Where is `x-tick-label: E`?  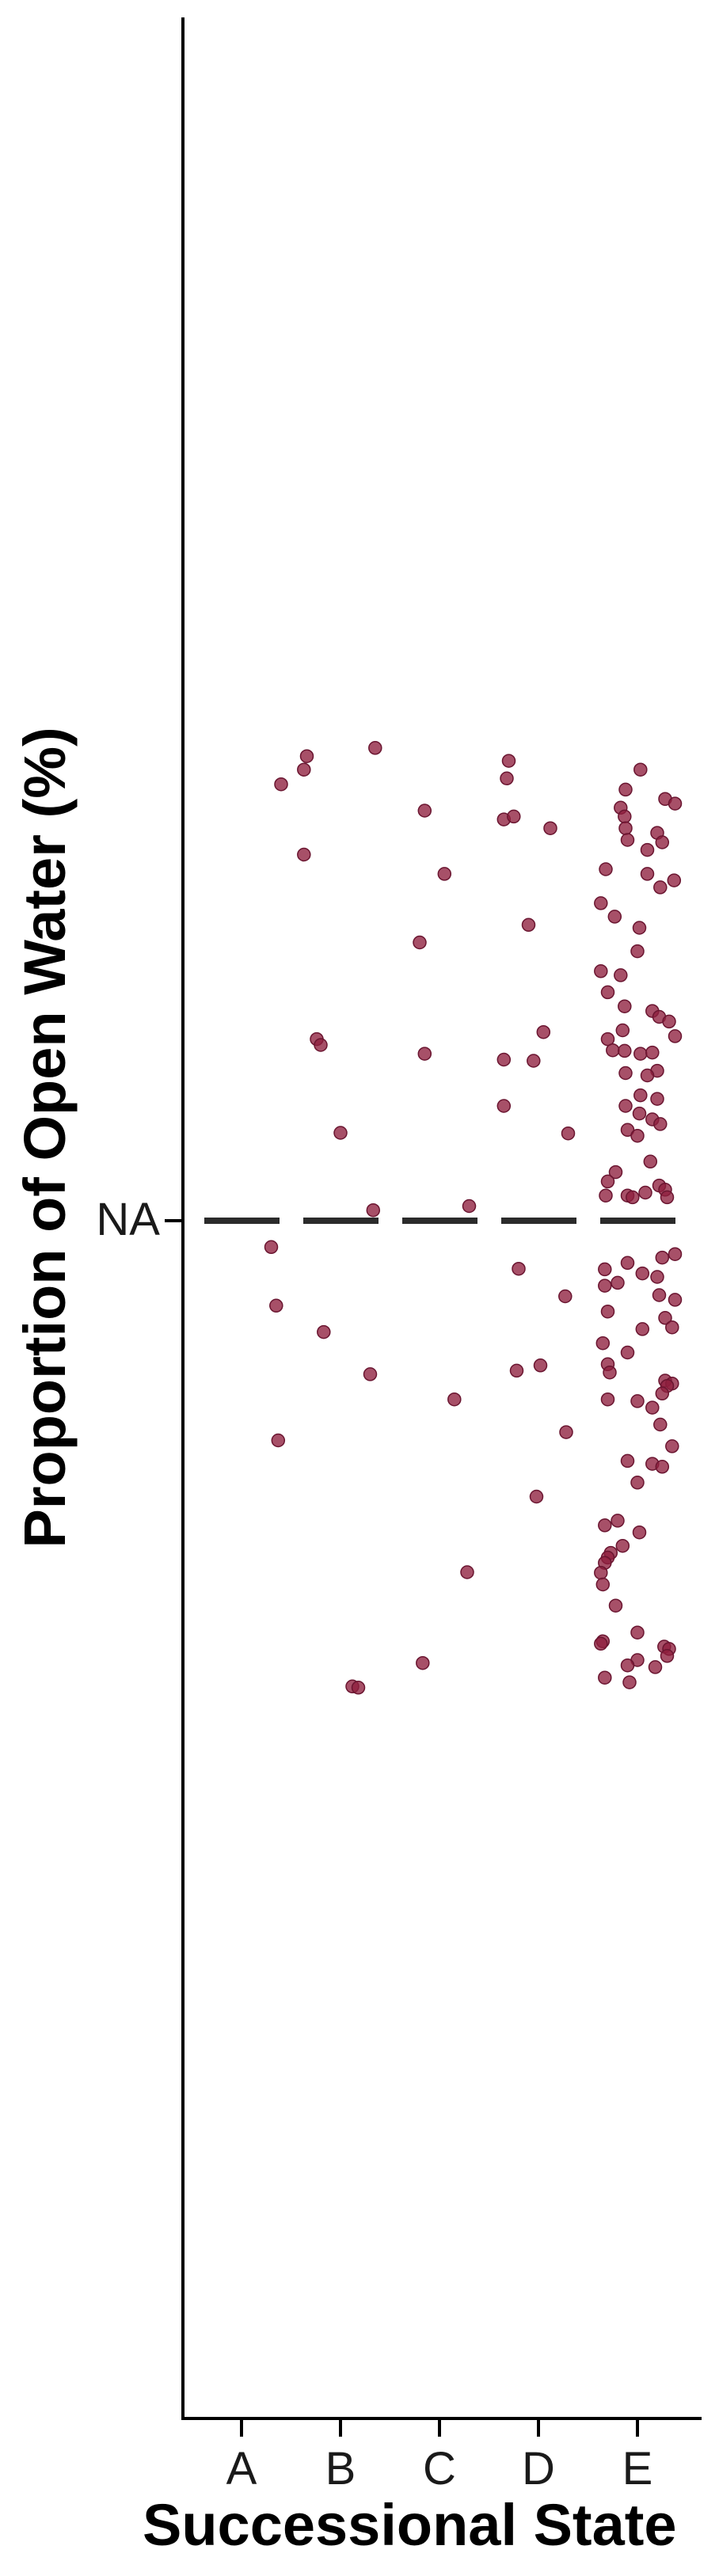 x-tick-label: E is located at coordinates (637, 2469).